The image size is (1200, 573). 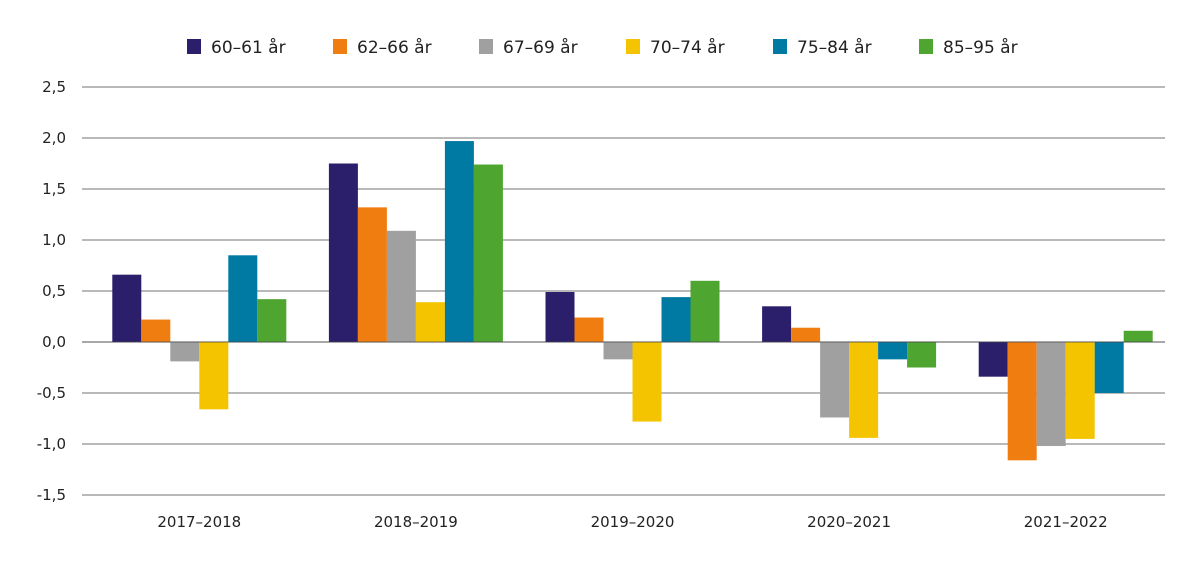 What do you see at coordinates (980, 47) in the screenshot?
I see `legend-label: 85–95 år` at bounding box center [980, 47].